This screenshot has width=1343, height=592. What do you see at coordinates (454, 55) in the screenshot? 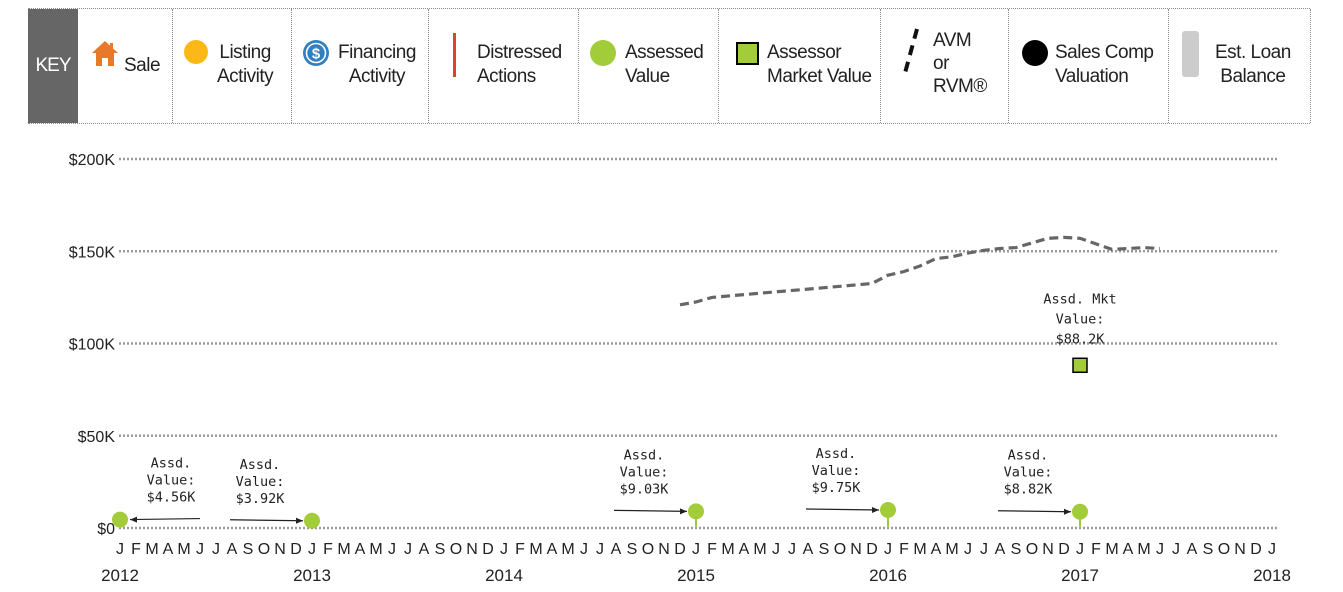
I see `distressed-bar-icon` at bounding box center [454, 55].